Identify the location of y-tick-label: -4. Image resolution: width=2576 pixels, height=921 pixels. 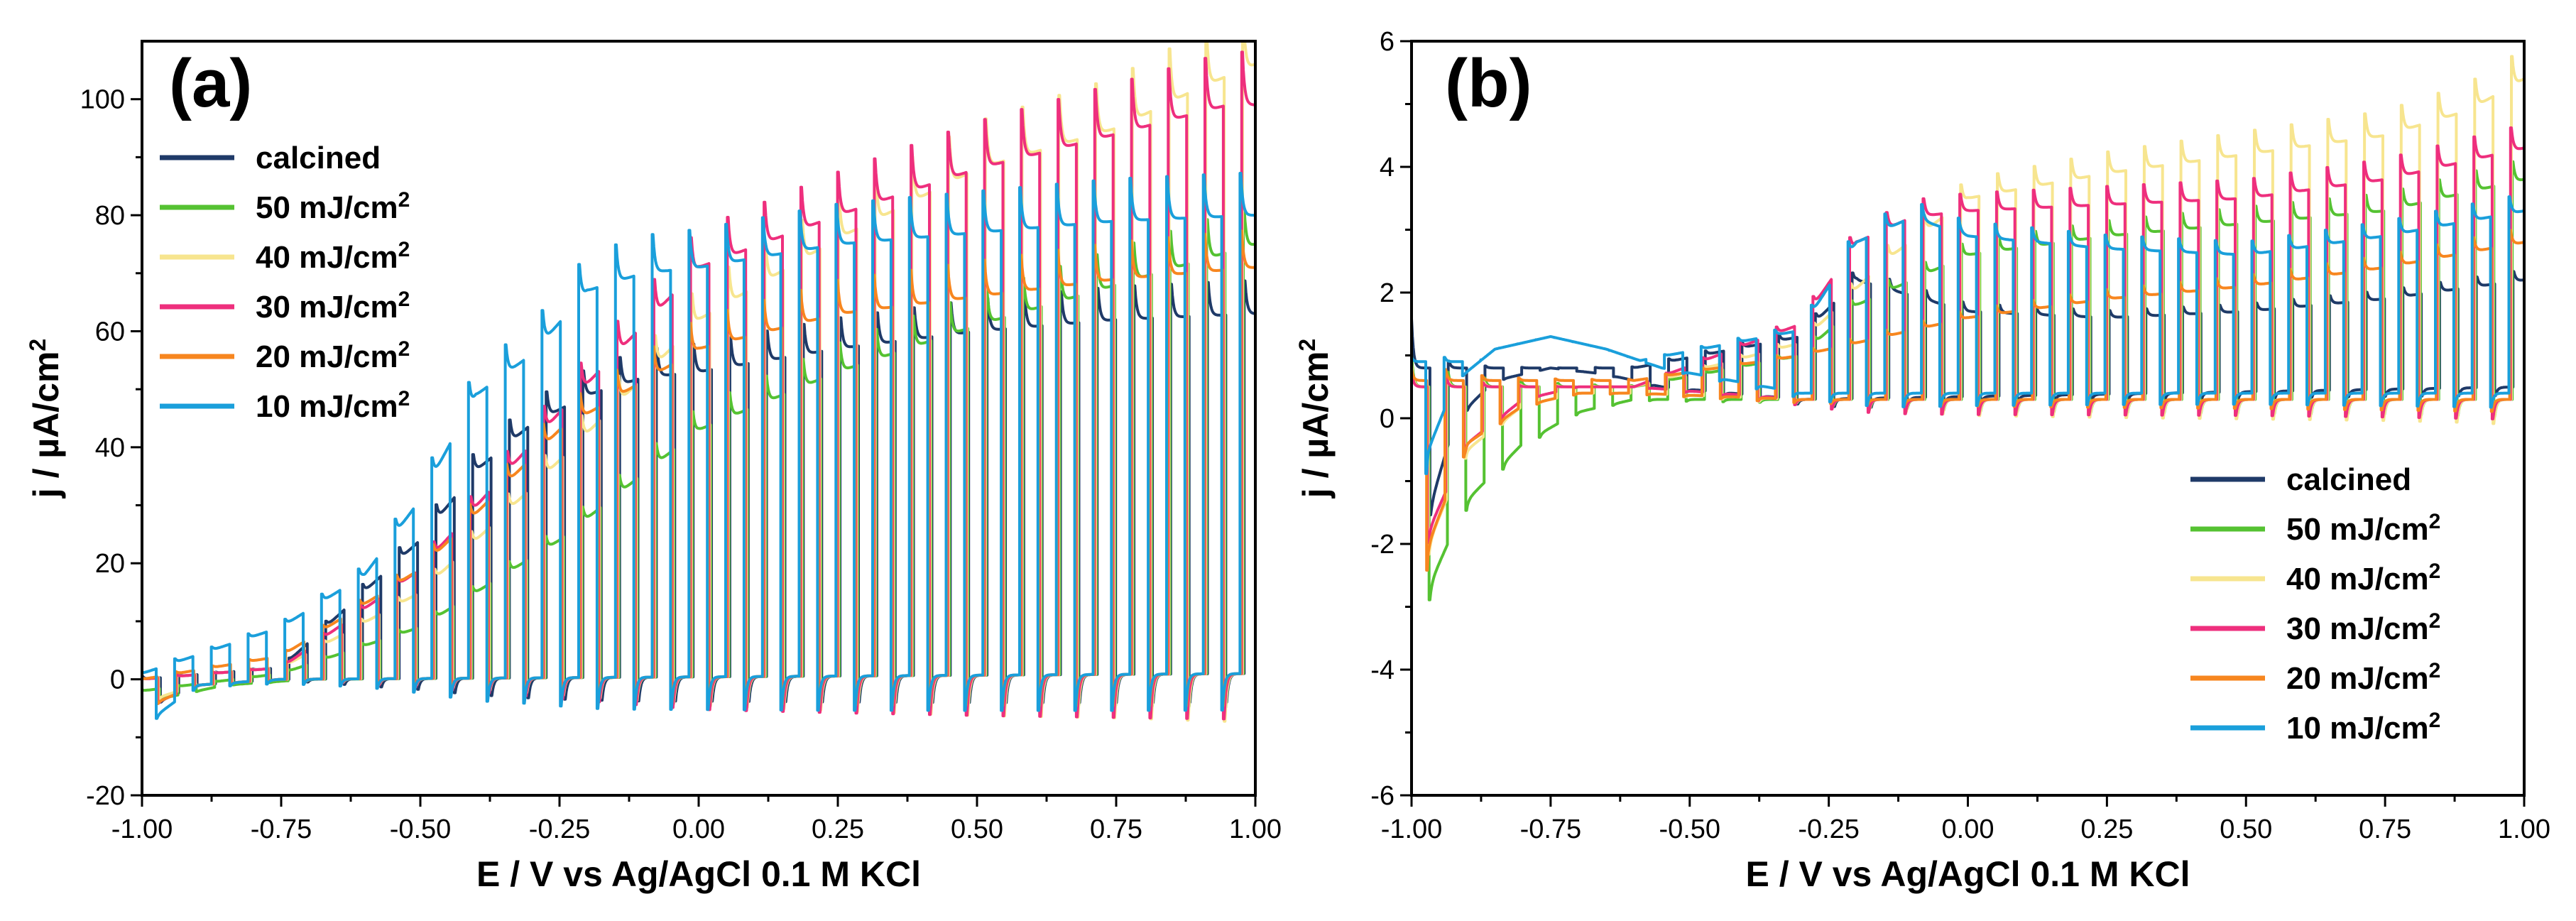
(1382, 670).